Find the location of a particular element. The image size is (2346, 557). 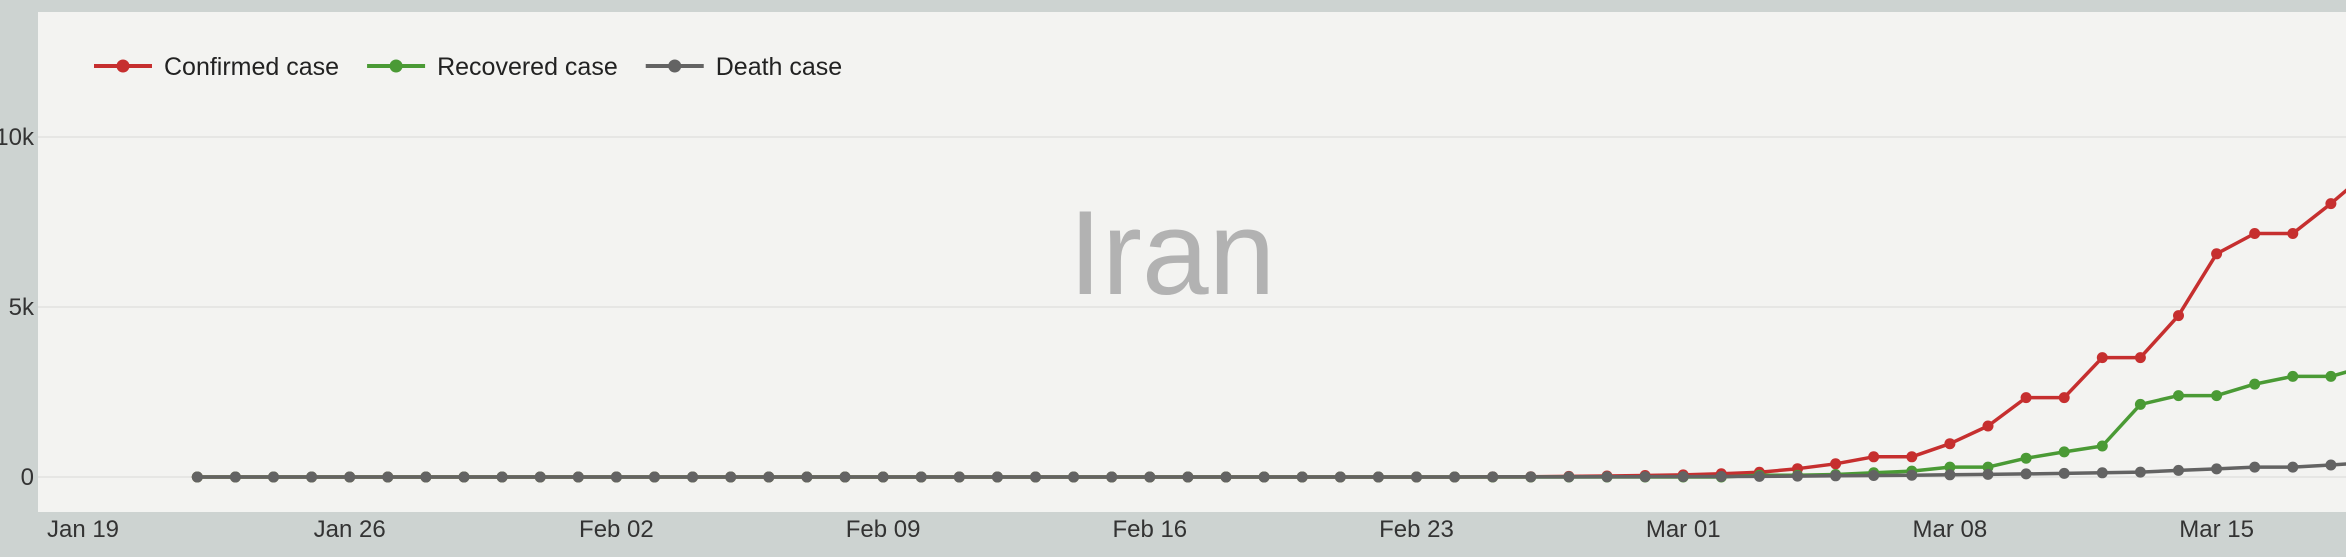

x-tick-label: Feb 09 is located at coordinates (883, 529).